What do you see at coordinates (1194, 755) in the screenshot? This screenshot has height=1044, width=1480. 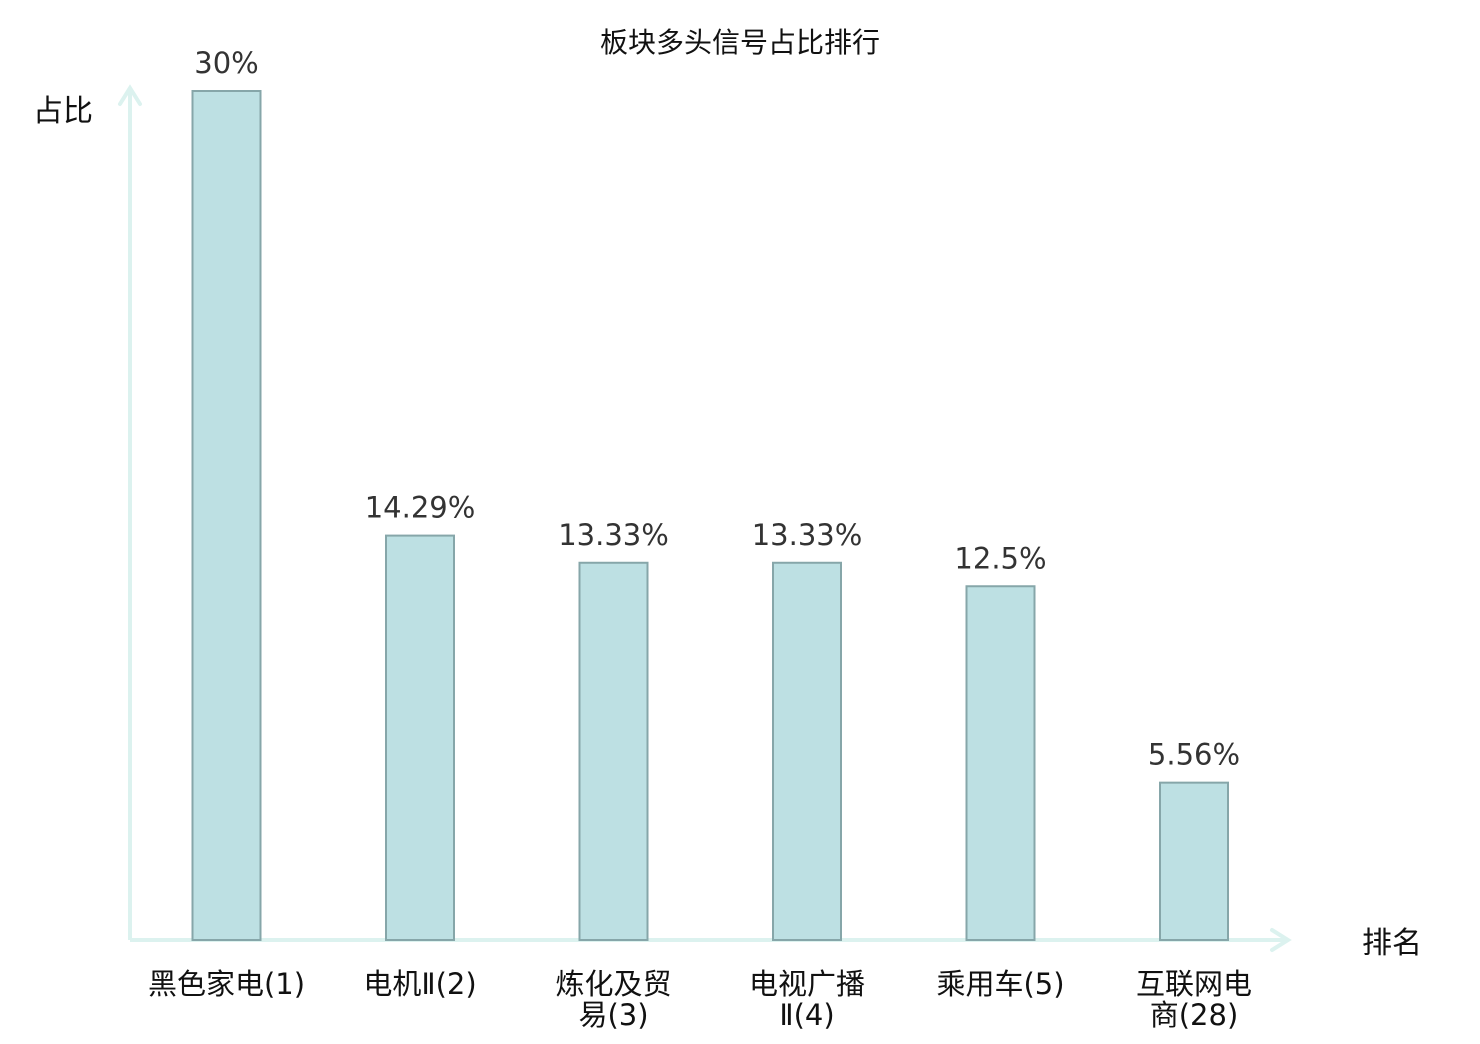 I see `value-label: 5.56%` at bounding box center [1194, 755].